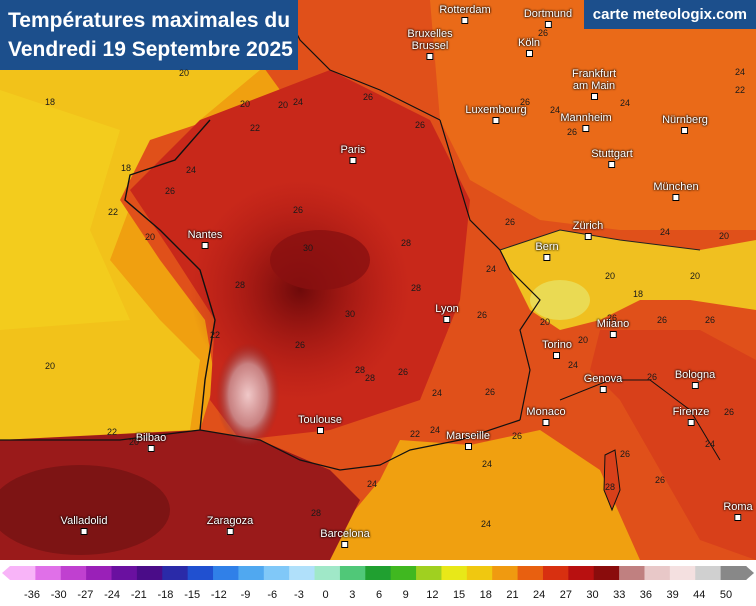 This screenshot has width=756, height=606. What do you see at coordinates (468, 440) in the screenshot?
I see `city-label: Marseille` at bounding box center [468, 440].